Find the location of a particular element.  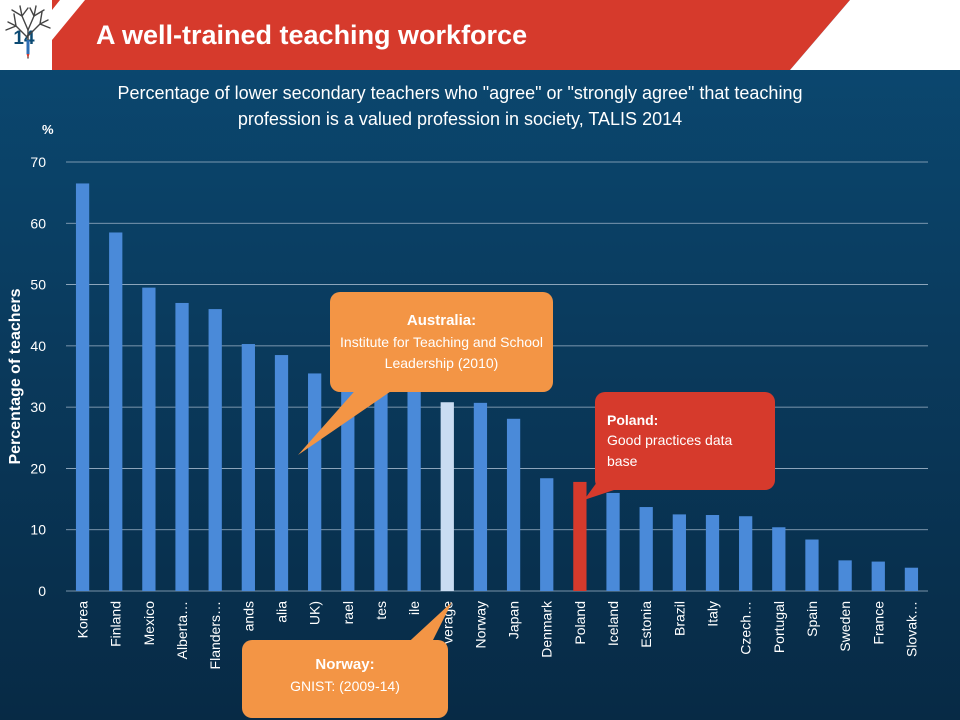

y-tick-label: 50 is located at coordinates (38, 285).